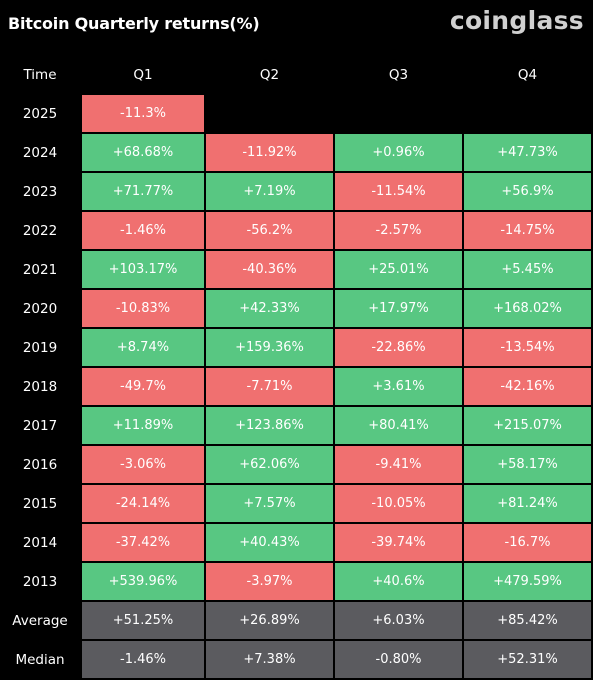 The height and width of the screenshot is (680, 593). Describe the element at coordinates (40, 152) in the screenshot. I see `row-label-2024: 2024` at that location.